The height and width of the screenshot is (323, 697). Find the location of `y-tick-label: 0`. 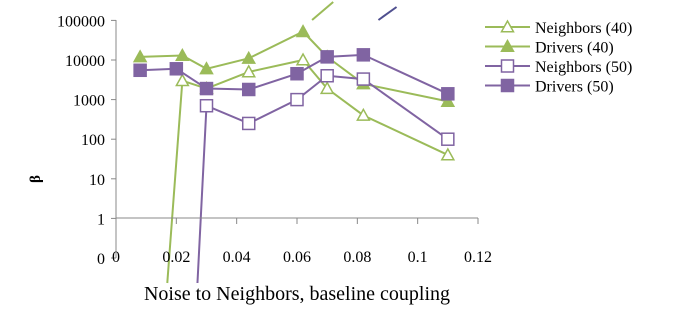

y-tick-label: 0 is located at coordinates (101, 259).